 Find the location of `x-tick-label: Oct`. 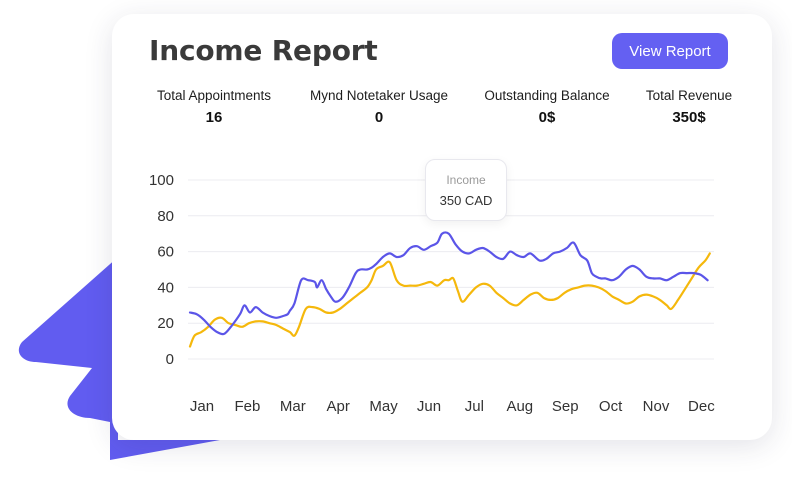

x-tick-label: Oct is located at coordinates (611, 406).